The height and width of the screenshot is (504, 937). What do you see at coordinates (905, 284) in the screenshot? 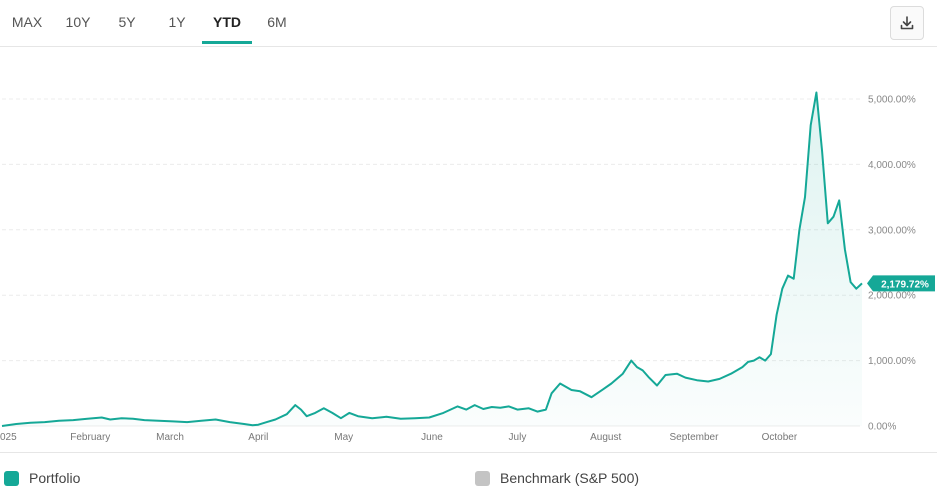
I see `last-value-label: 2,179.72%` at bounding box center [905, 284].